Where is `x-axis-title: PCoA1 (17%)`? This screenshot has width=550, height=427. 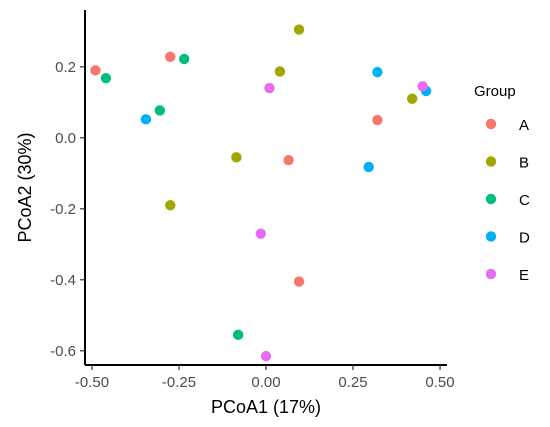
x-axis-title: PCoA1 (17%) is located at coordinates (266, 407).